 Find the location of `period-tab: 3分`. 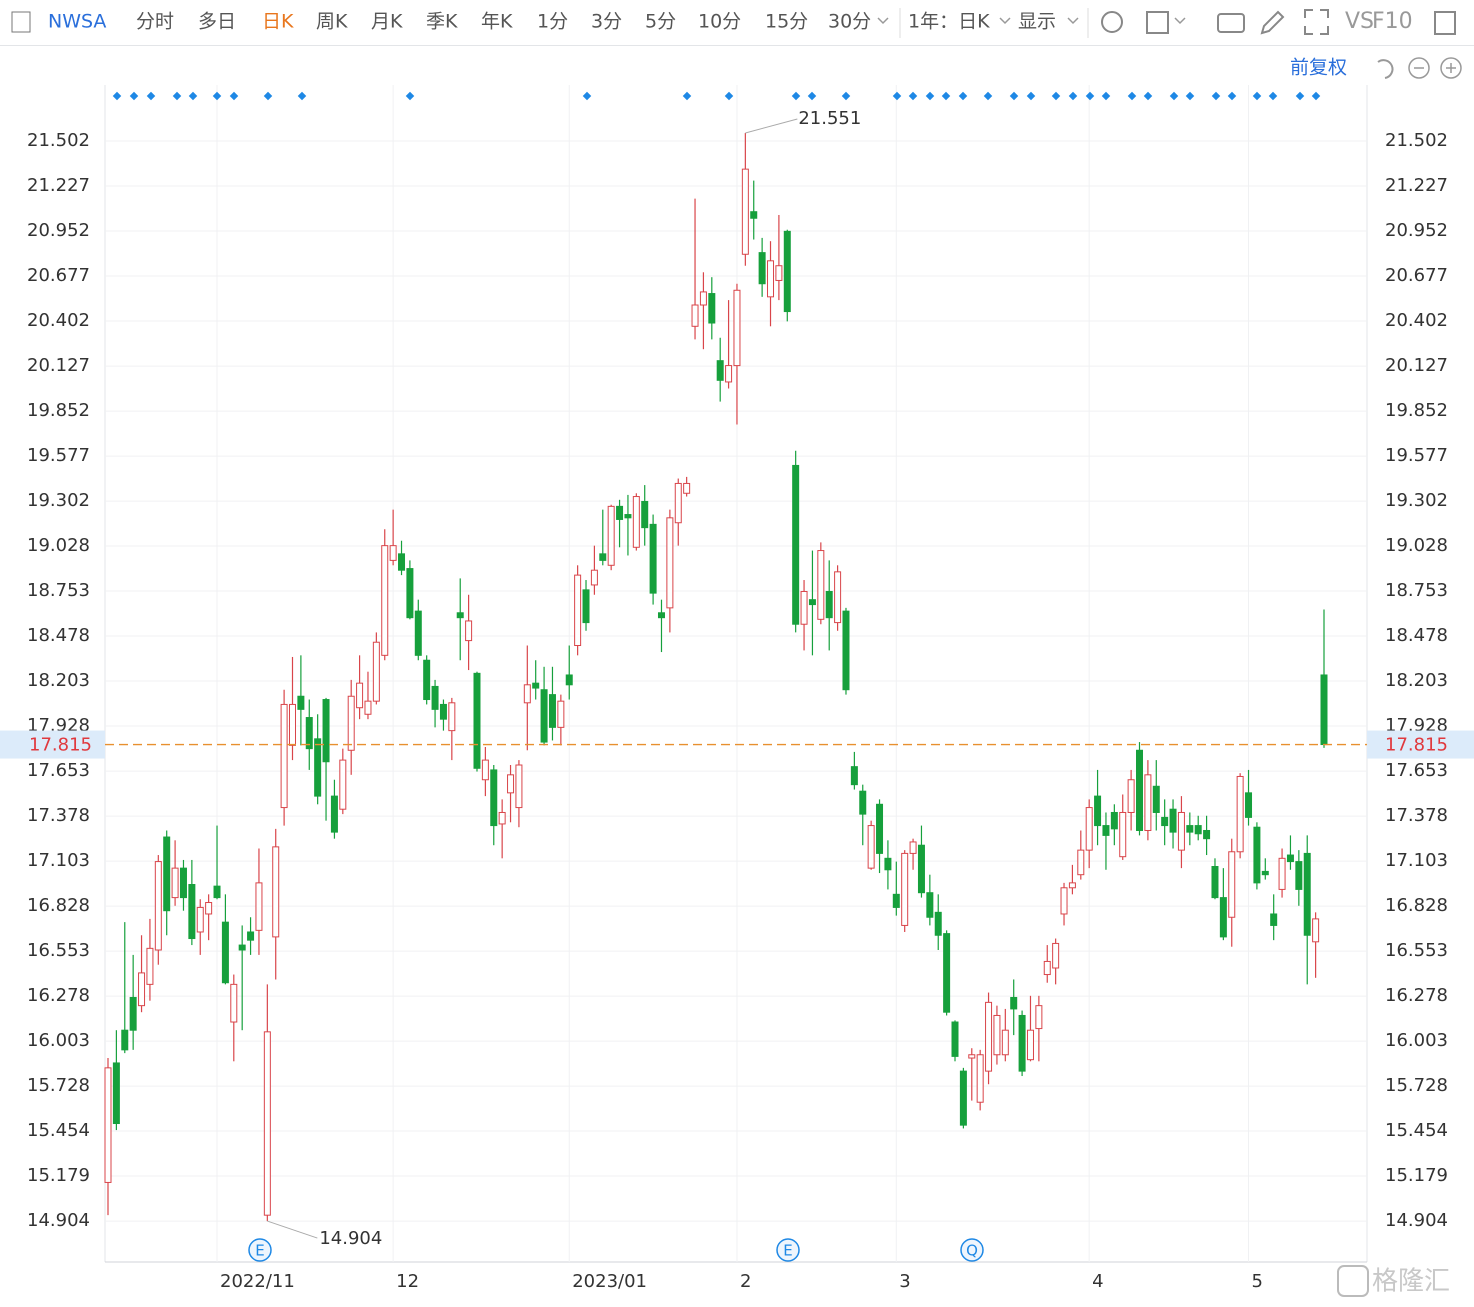

period-tab: 3分 is located at coordinates (606, 22).